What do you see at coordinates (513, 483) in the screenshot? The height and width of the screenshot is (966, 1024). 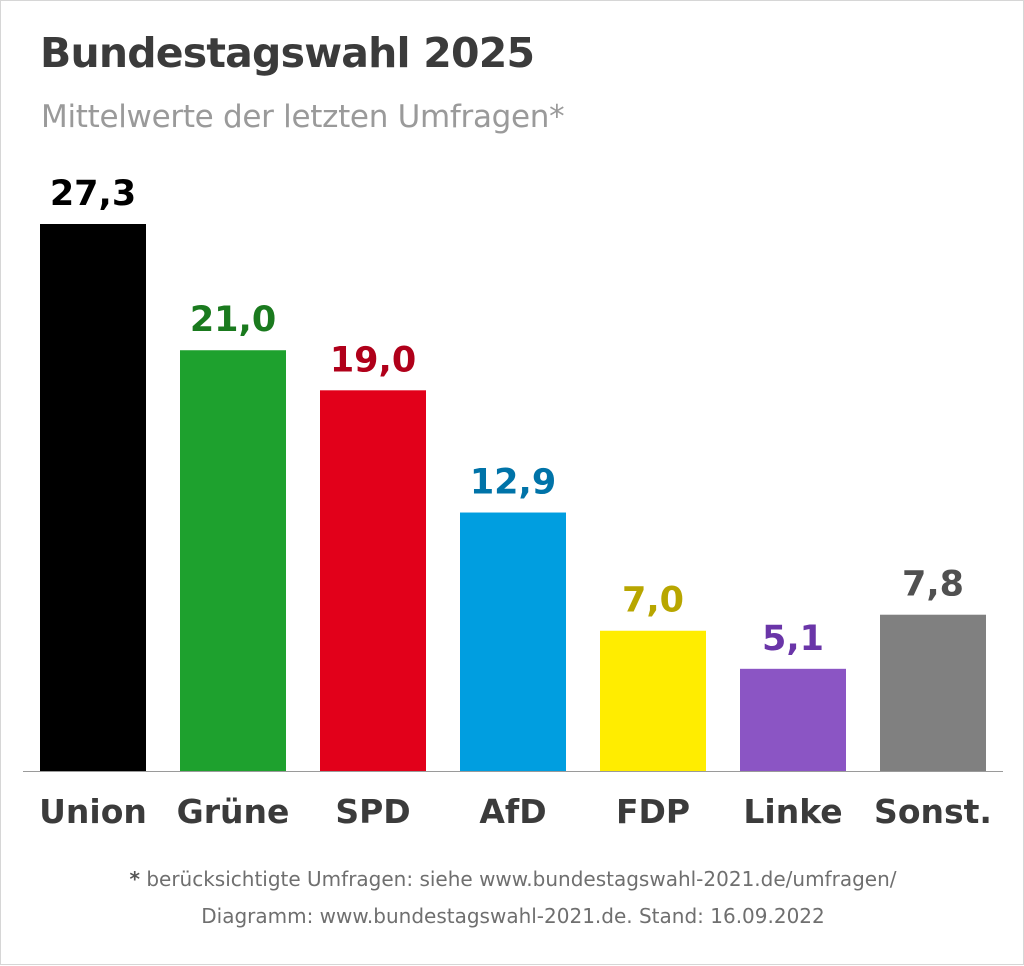 I see `value-label-afd: 12,9` at bounding box center [513, 483].